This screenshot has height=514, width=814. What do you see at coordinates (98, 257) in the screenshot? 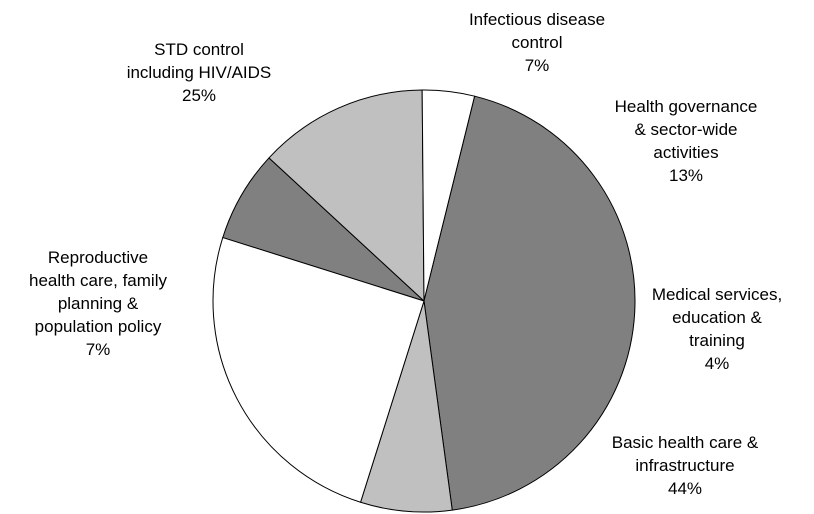
I see `slice-name-line: Reproductive` at bounding box center [98, 257].